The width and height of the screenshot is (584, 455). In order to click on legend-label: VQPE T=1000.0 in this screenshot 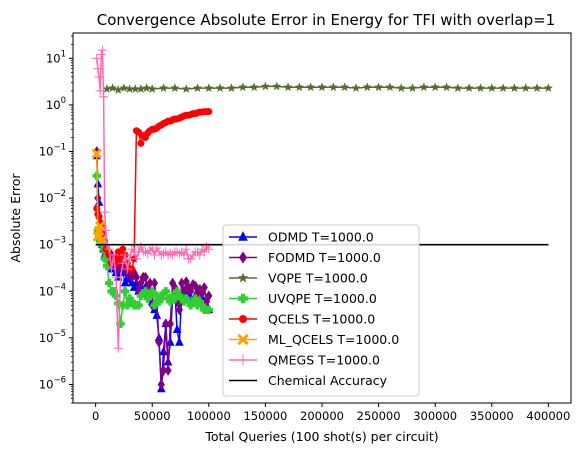, I will do `click(318, 278)`.